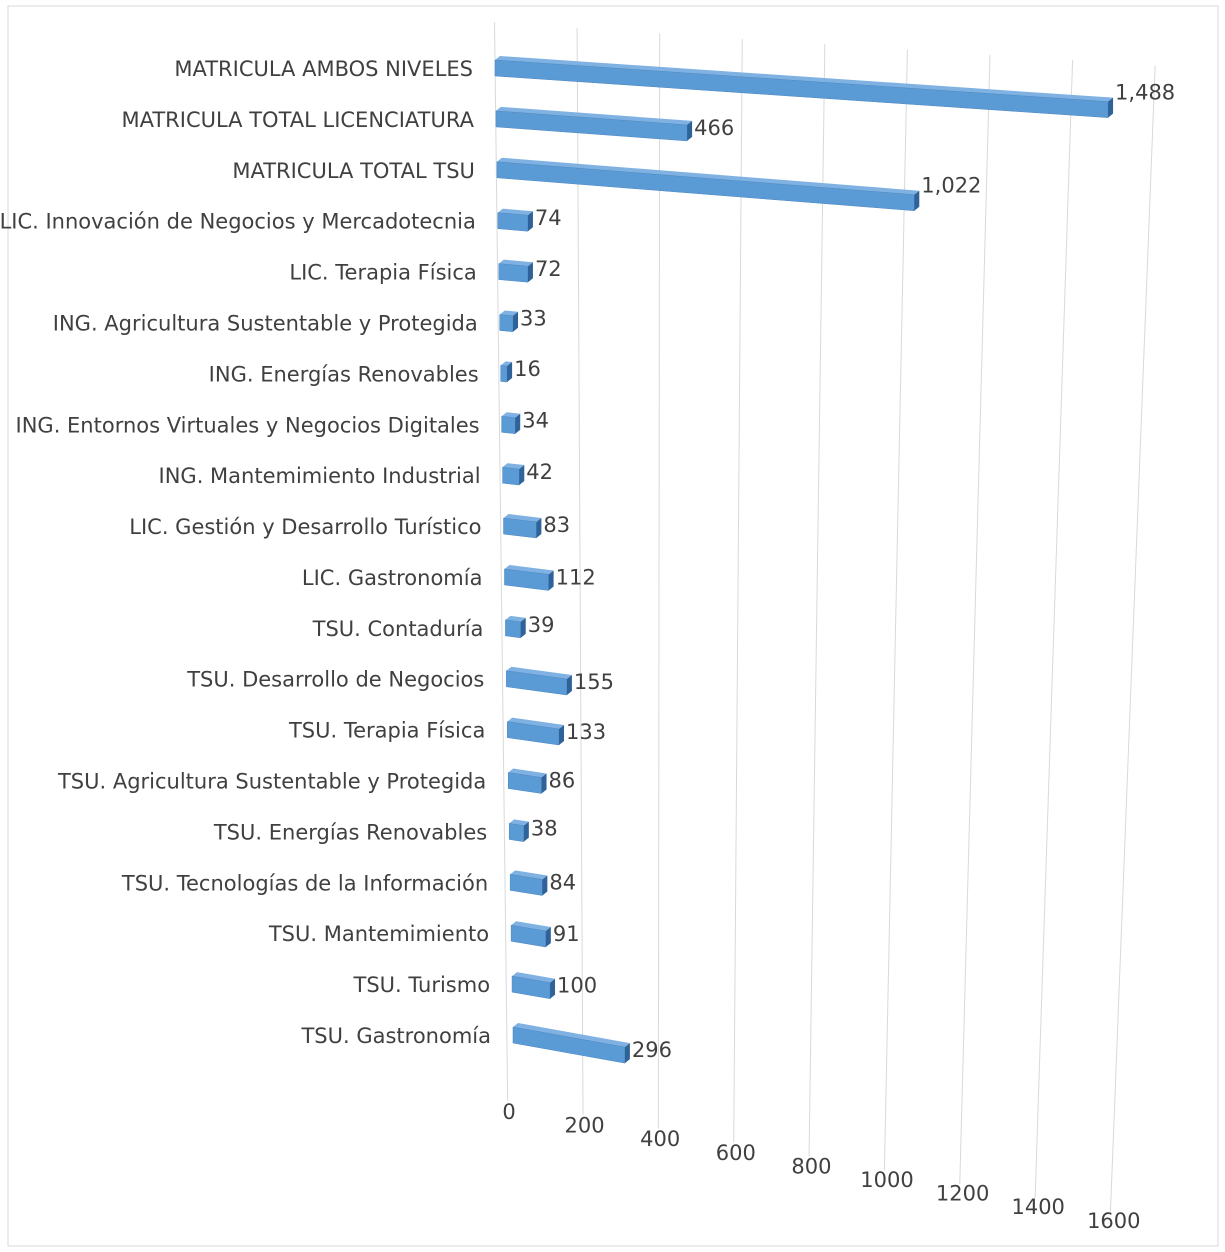 The width and height of the screenshot is (1225, 1252). What do you see at coordinates (548, 269) in the screenshot?
I see `value-label: 72` at bounding box center [548, 269].